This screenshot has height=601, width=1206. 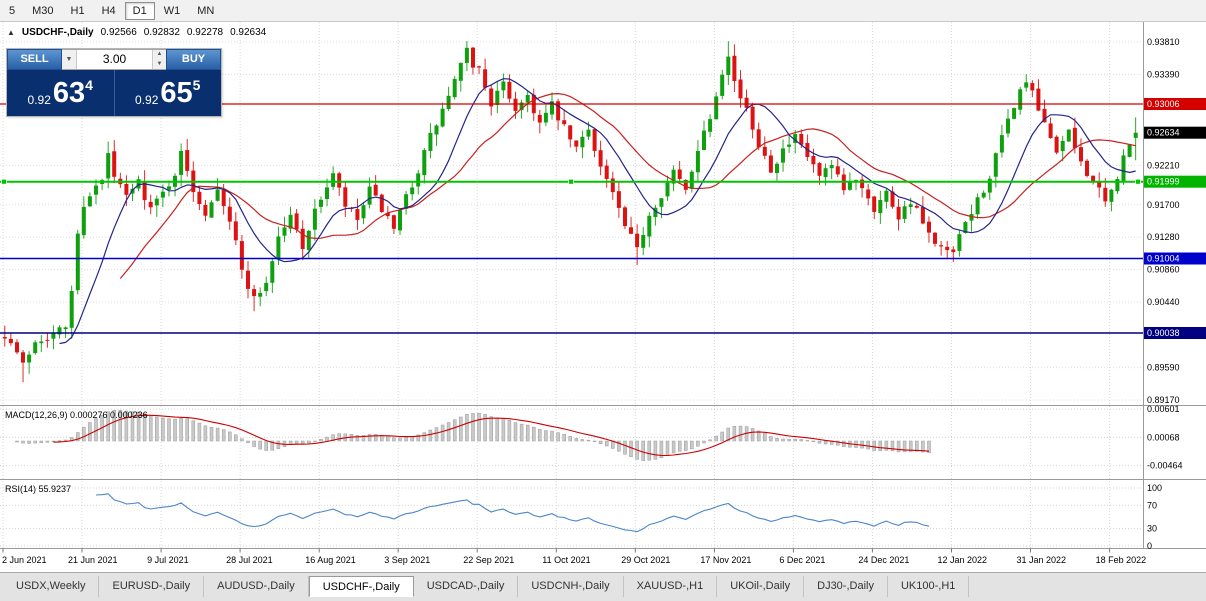 What do you see at coordinates (161, 32) in the screenshot?
I see `ohlc-high: 0.92832` at bounding box center [161, 32].